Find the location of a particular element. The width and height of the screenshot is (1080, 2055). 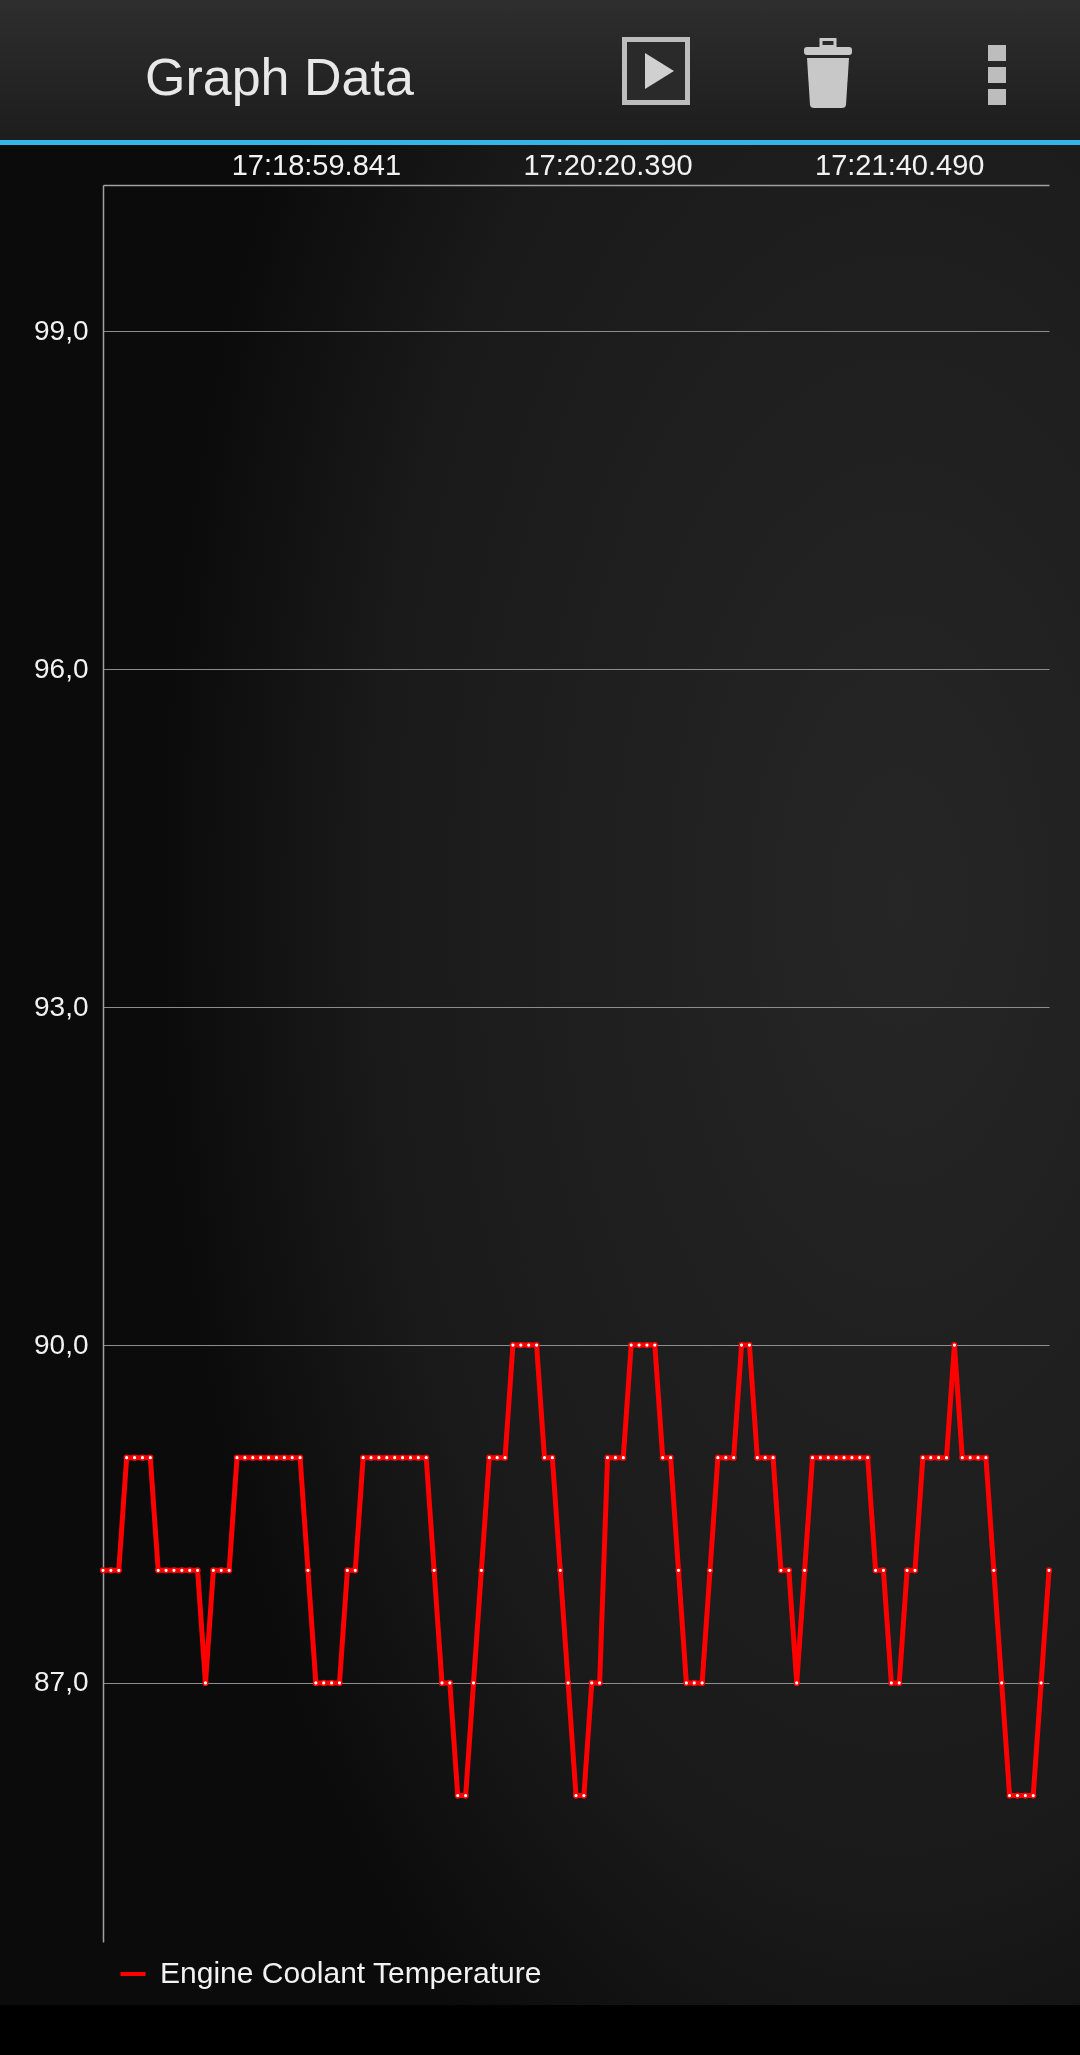

legend-label: Engine Coolant Temperature is located at coordinates (351, 1972).